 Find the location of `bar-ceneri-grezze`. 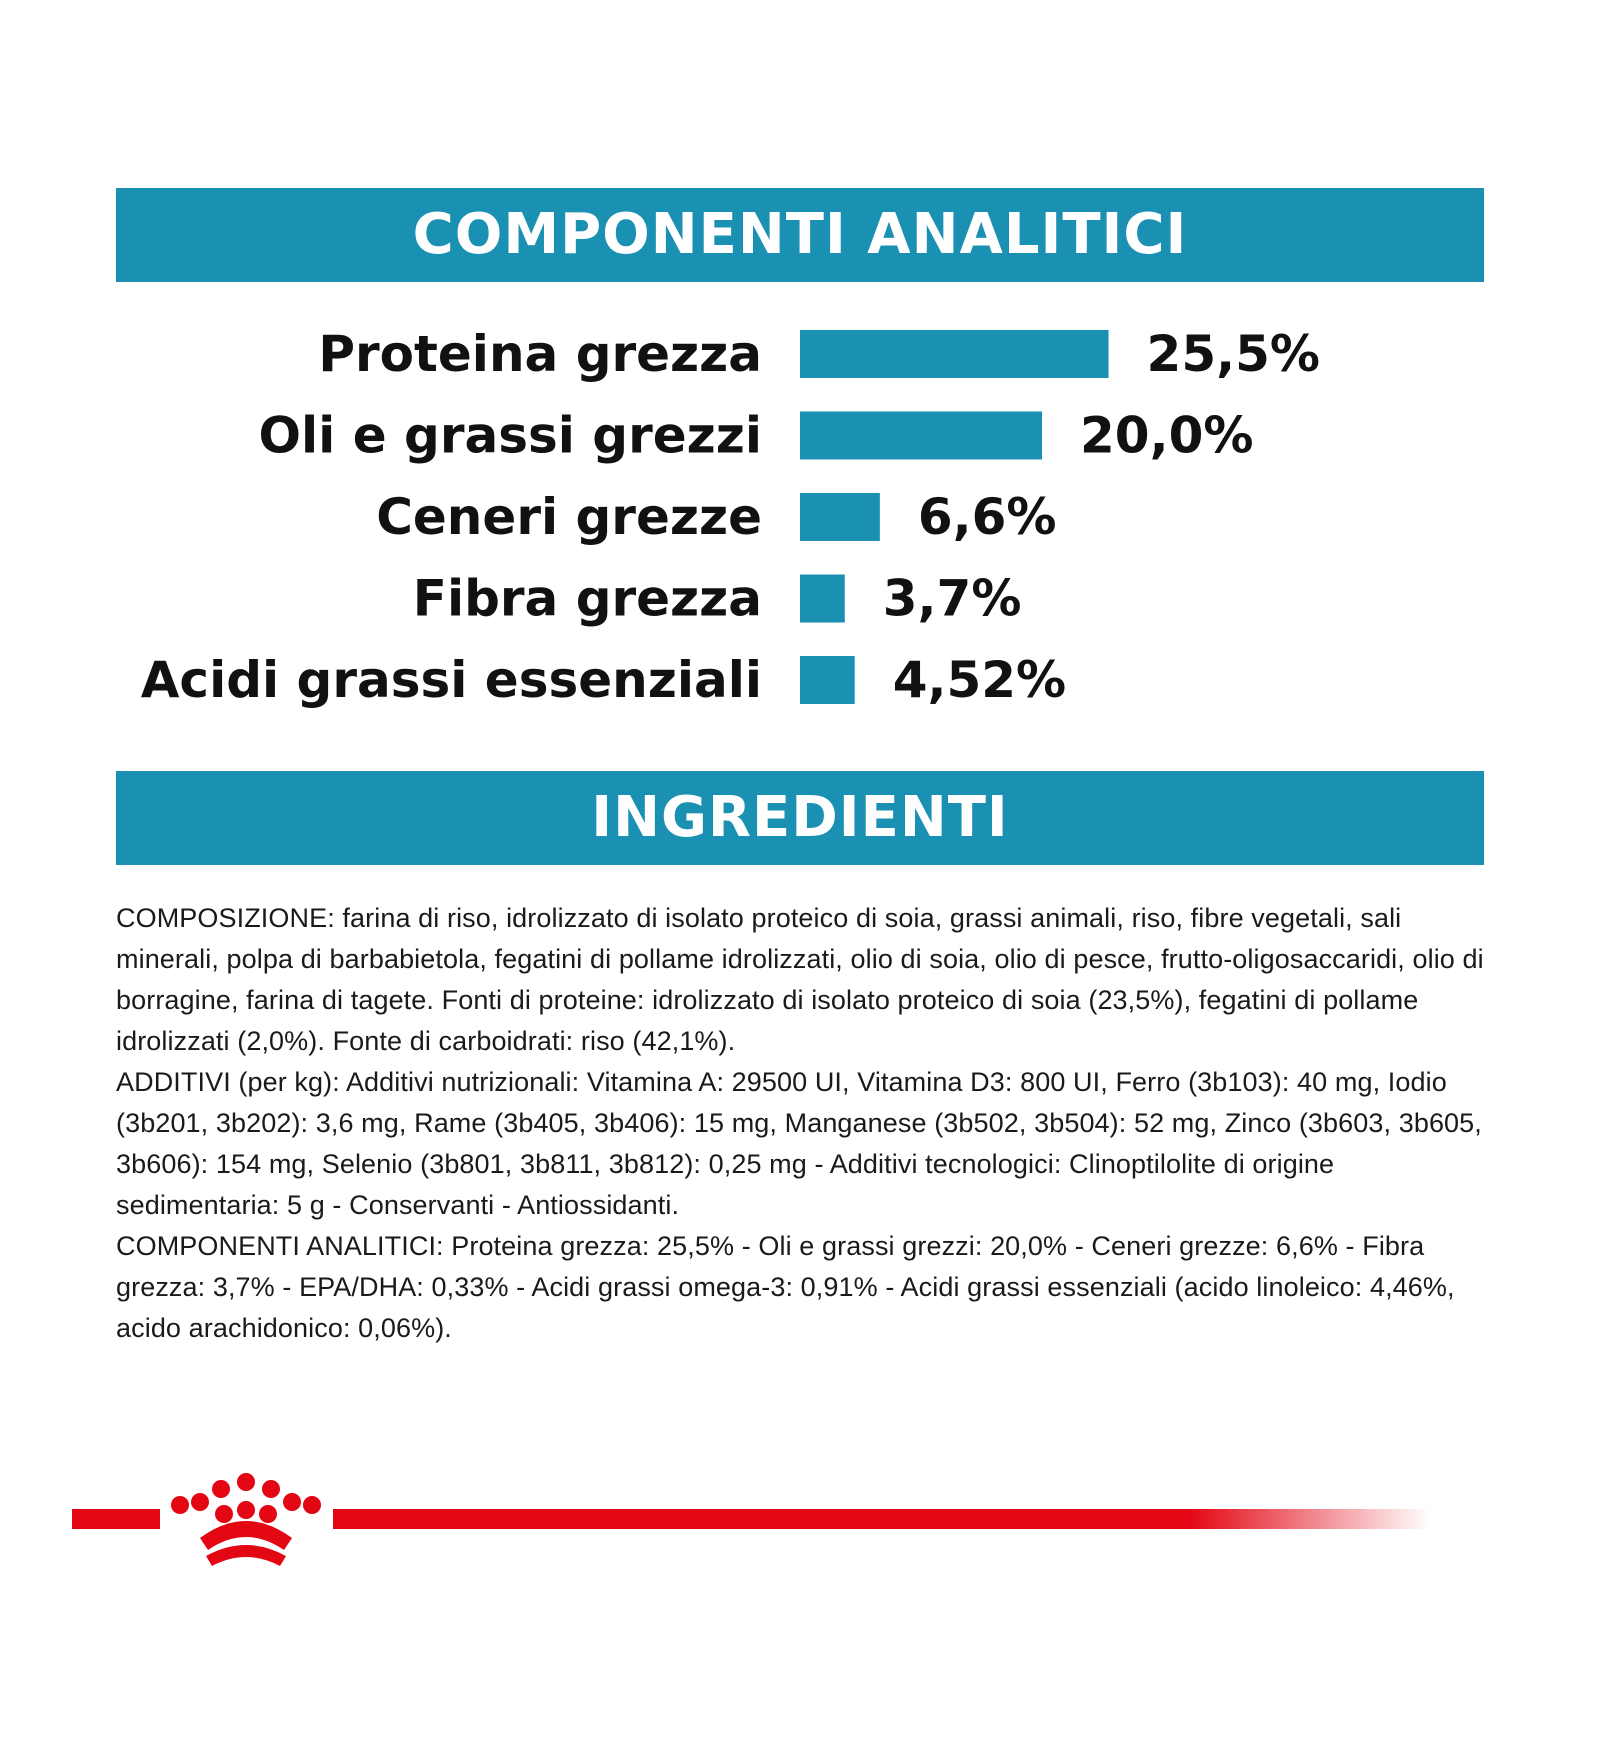

bar-ceneri-grezze is located at coordinates (840, 517).